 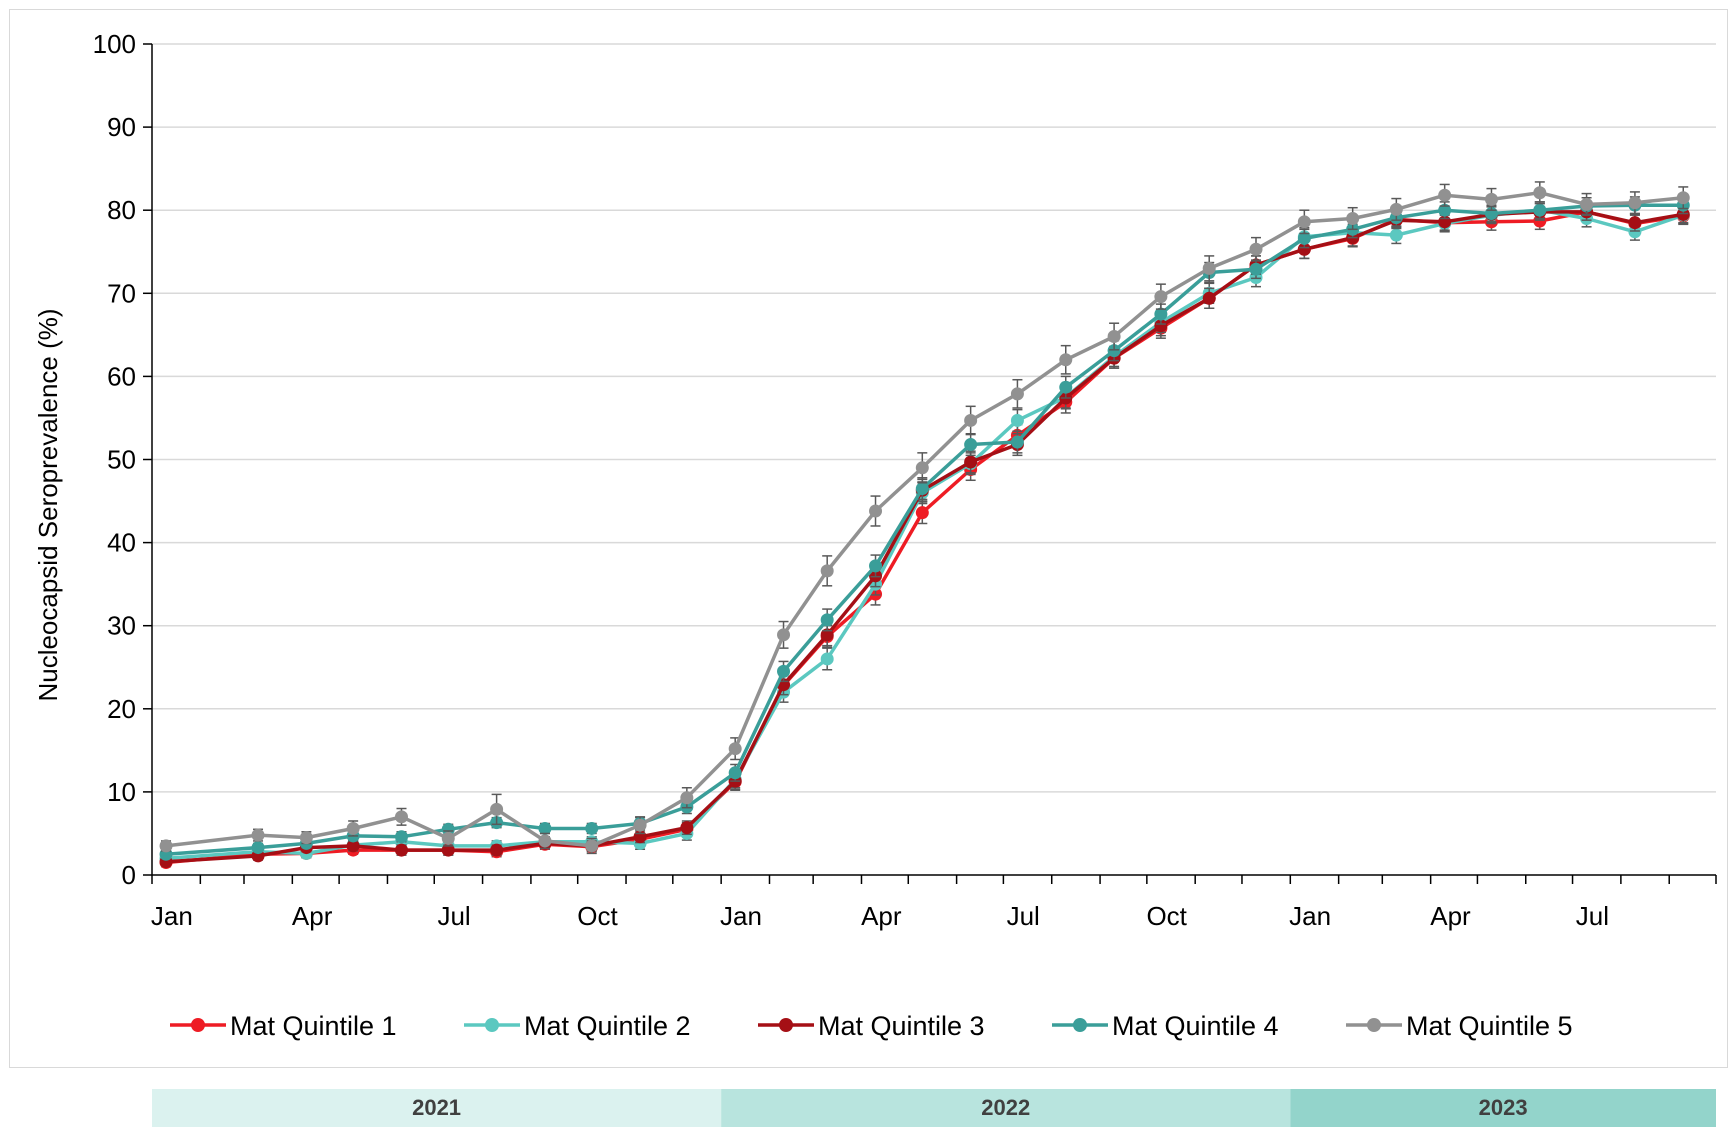 I want to click on year-band-2021: 2021, so click(x=437, y=1108).